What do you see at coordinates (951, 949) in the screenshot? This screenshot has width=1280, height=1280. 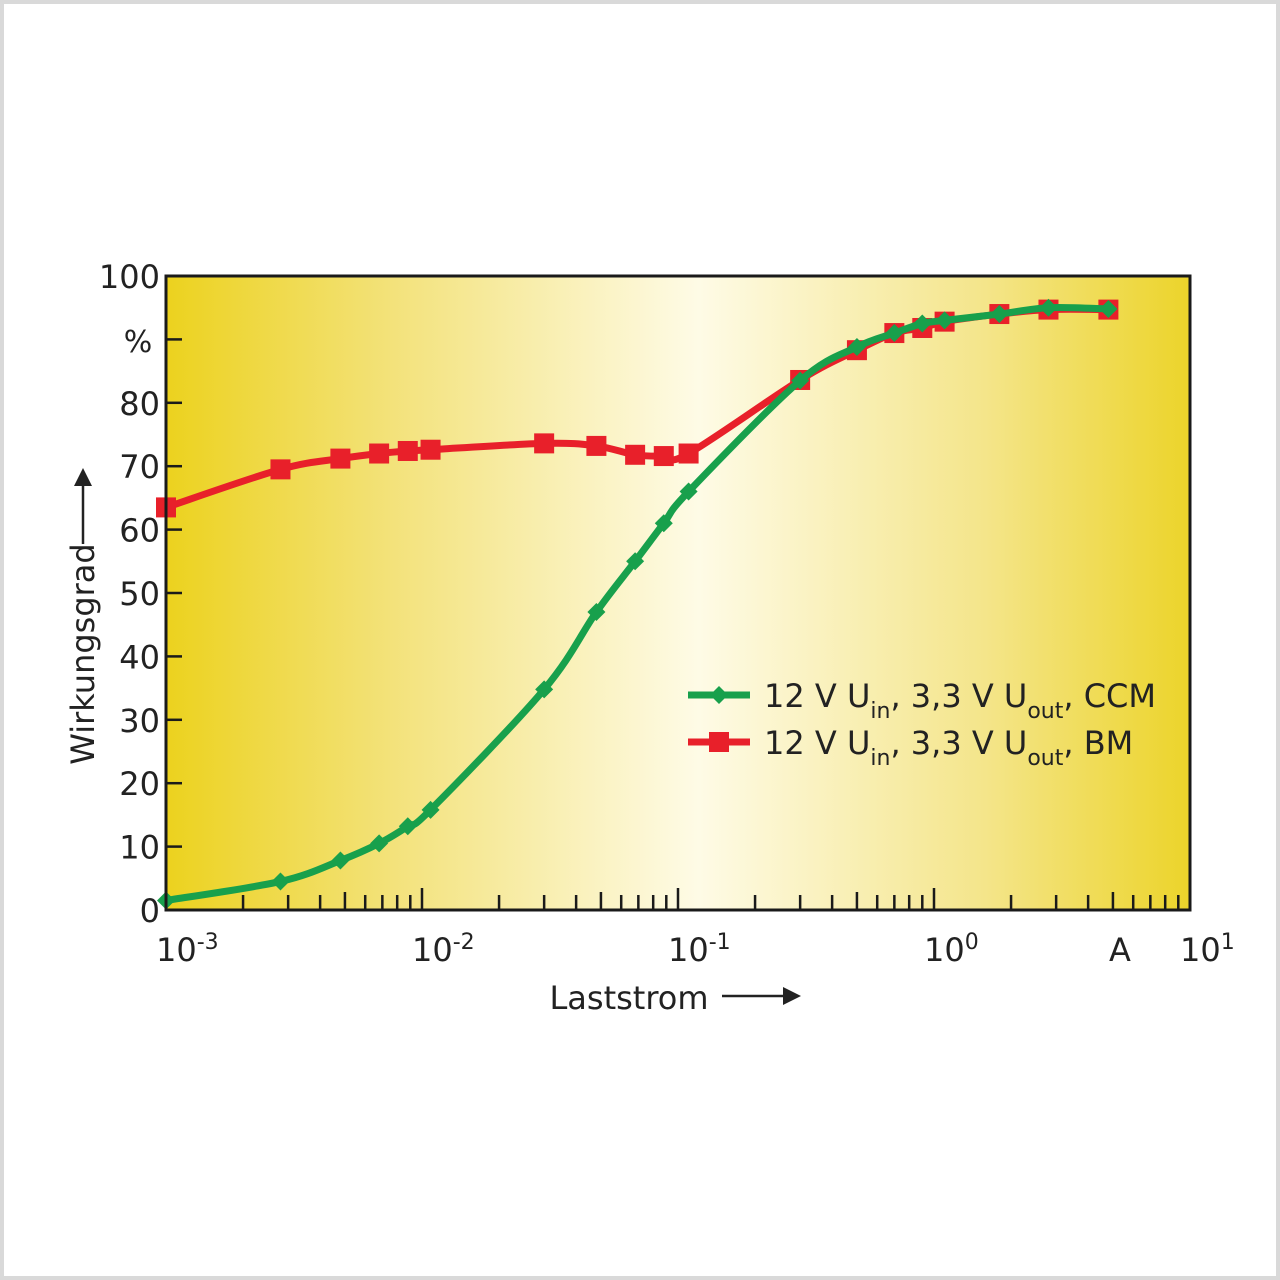 I see `x-tick-label: 10⁰` at bounding box center [951, 949].